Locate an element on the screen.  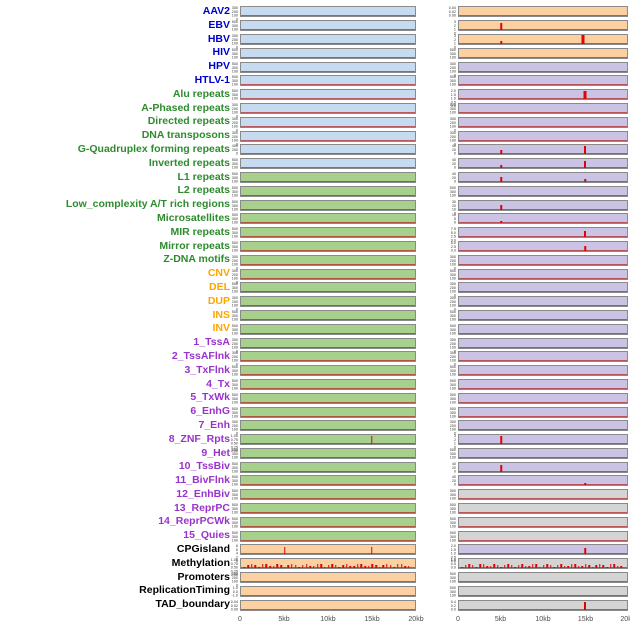
track-row: G-Quadruplex forming repeats 400 200 0 40 20 0 is located at coordinates (315, 150).